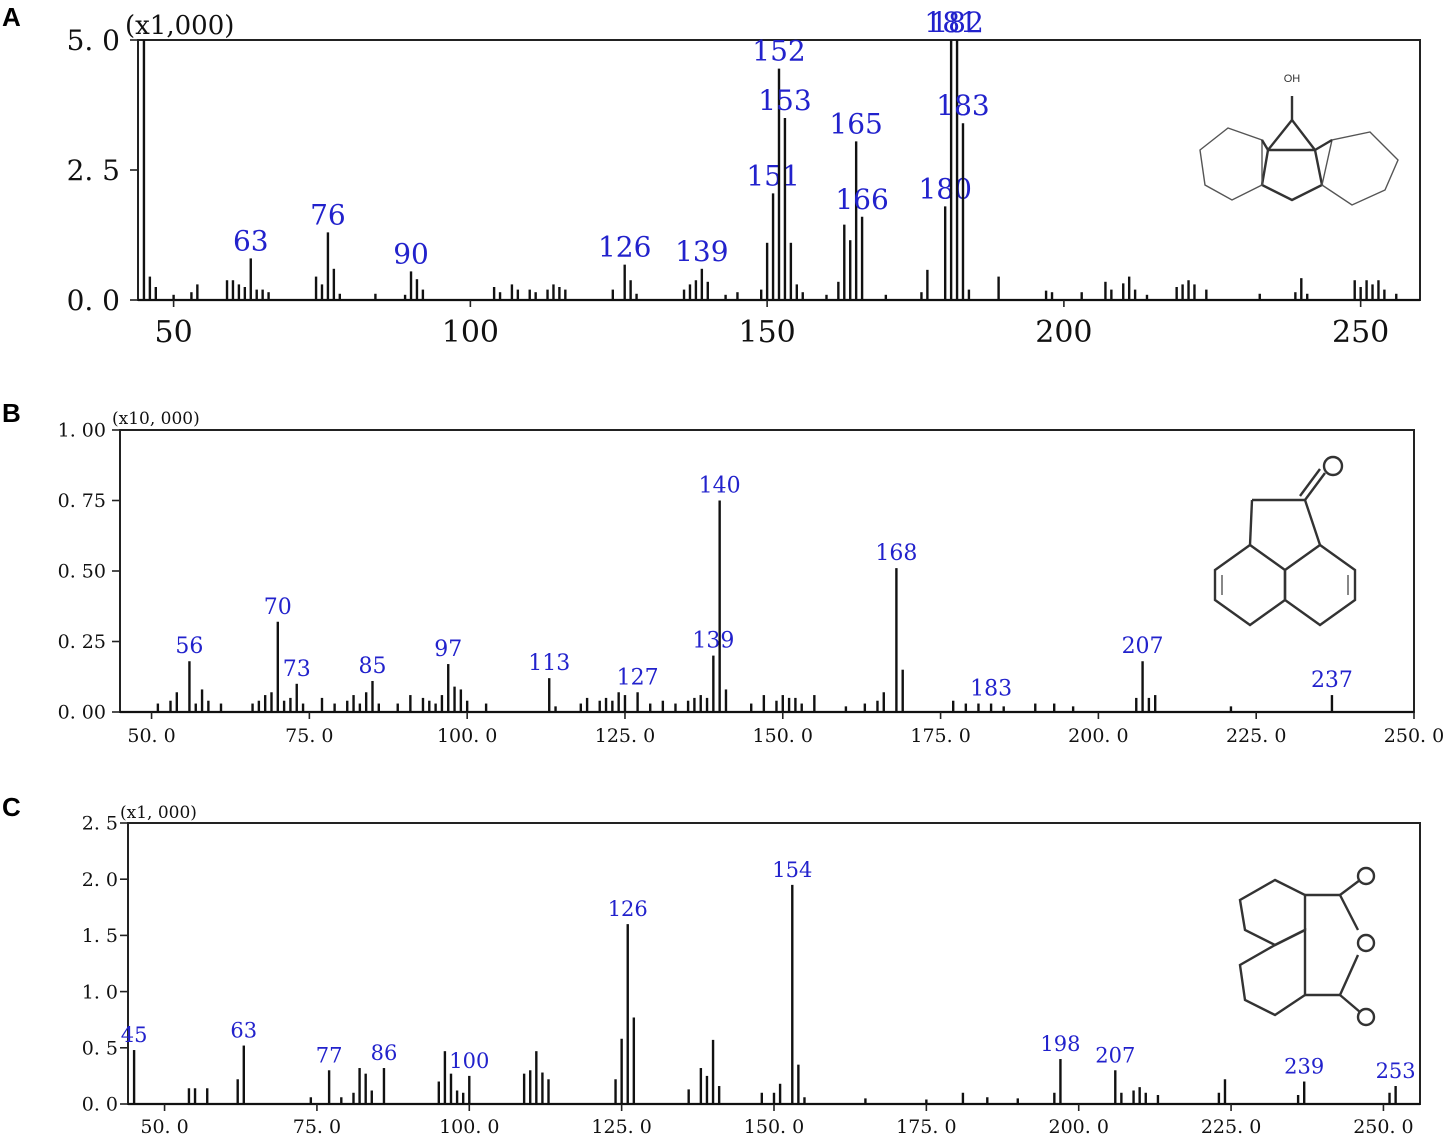  Describe the element at coordinates (82, 642) in the screenshot. I see `y-tick-label: 0. 25` at that location.